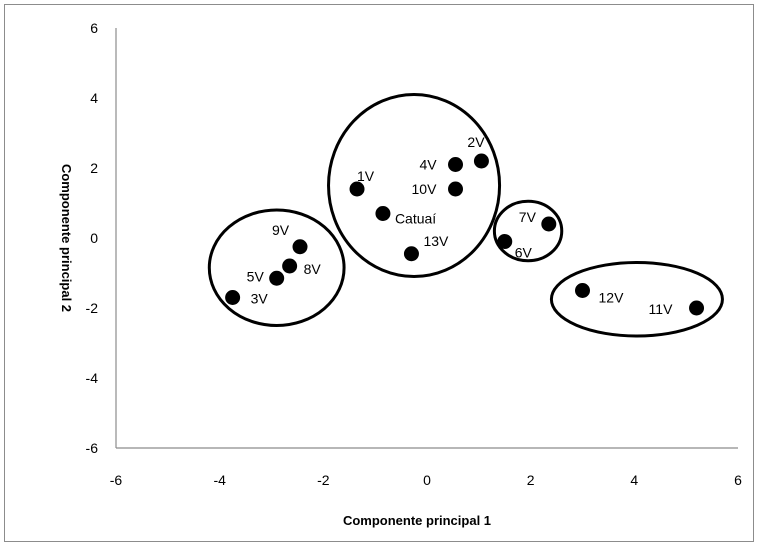 This screenshot has height=547, width=760. What do you see at coordinates (612, 298) in the screenshot?
I see `point-label: 12V` at bounding box center [612, 298].